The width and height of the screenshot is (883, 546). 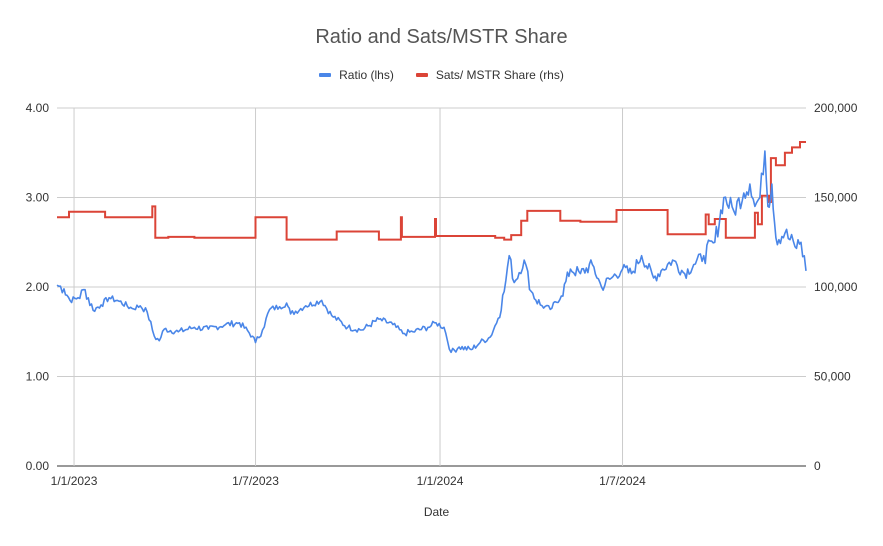 What do you see at coordinates (325, 75) in the screenshot?
I see `legend-swatch-ratio` at bounding box center [325, 75].